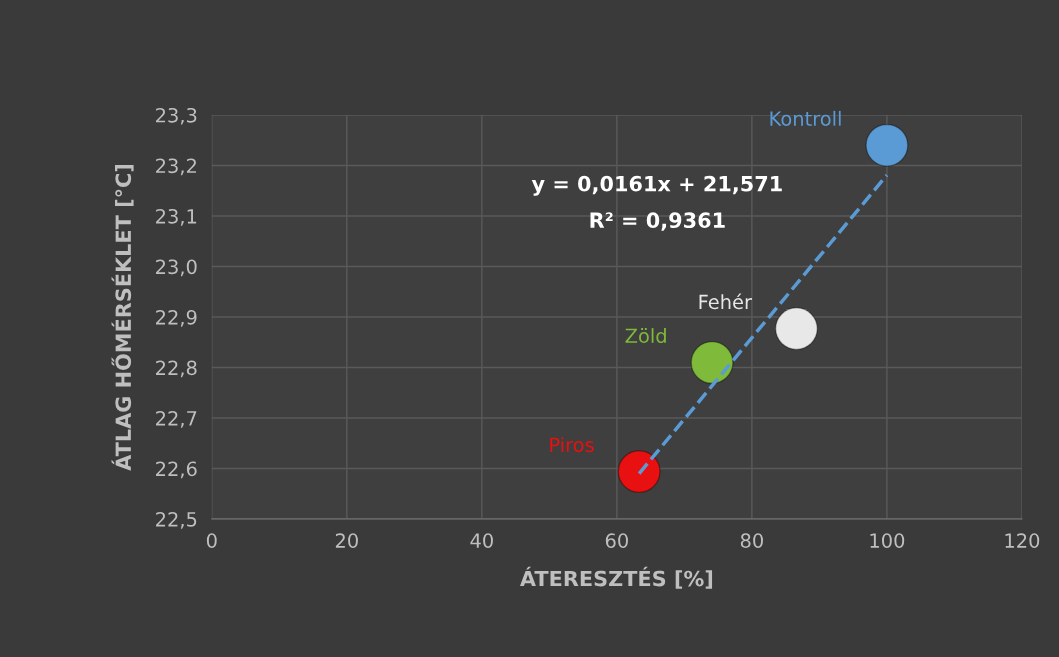 The image size is (1059, 657). Describe the element at coordinates (176, 520) in the screenshot. I see `y-tick-label: 22,5` at that location.